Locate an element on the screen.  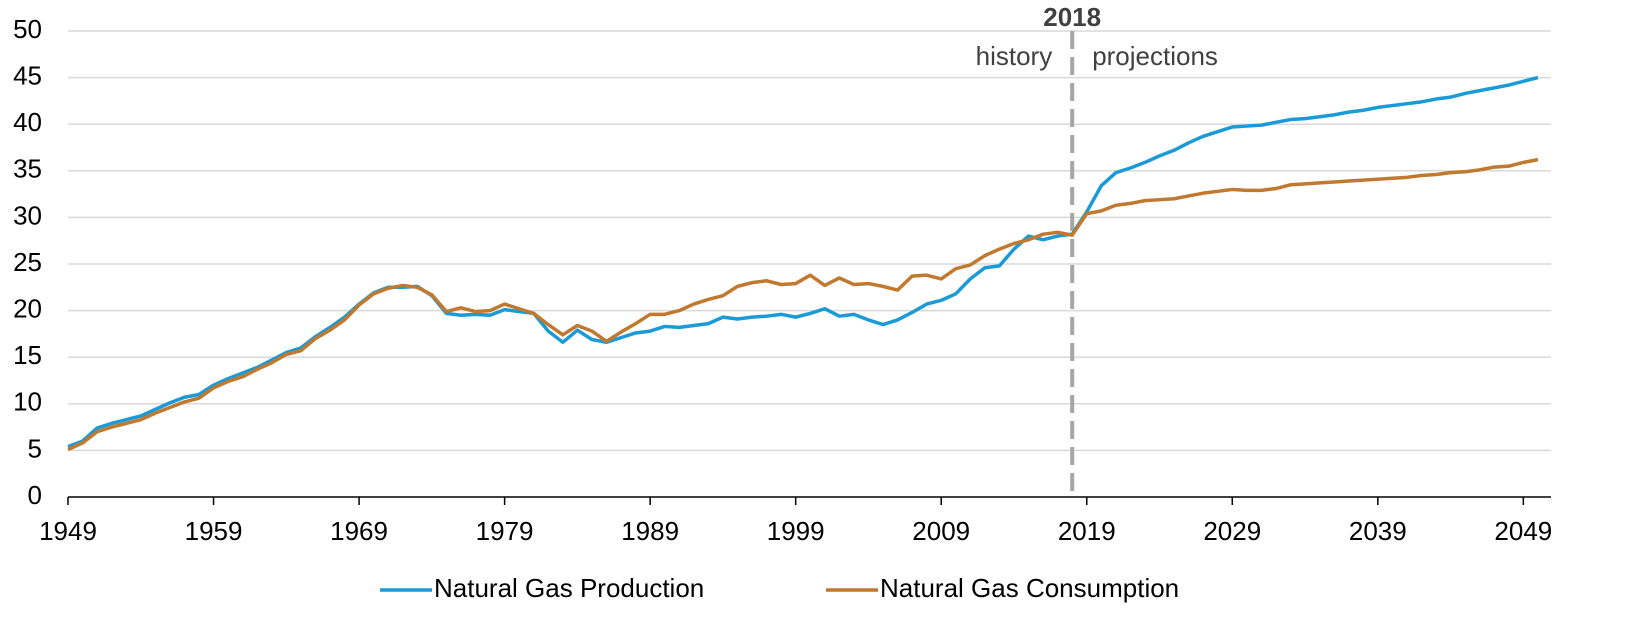
projections-label: projections is located at coordinates (1155, 56).